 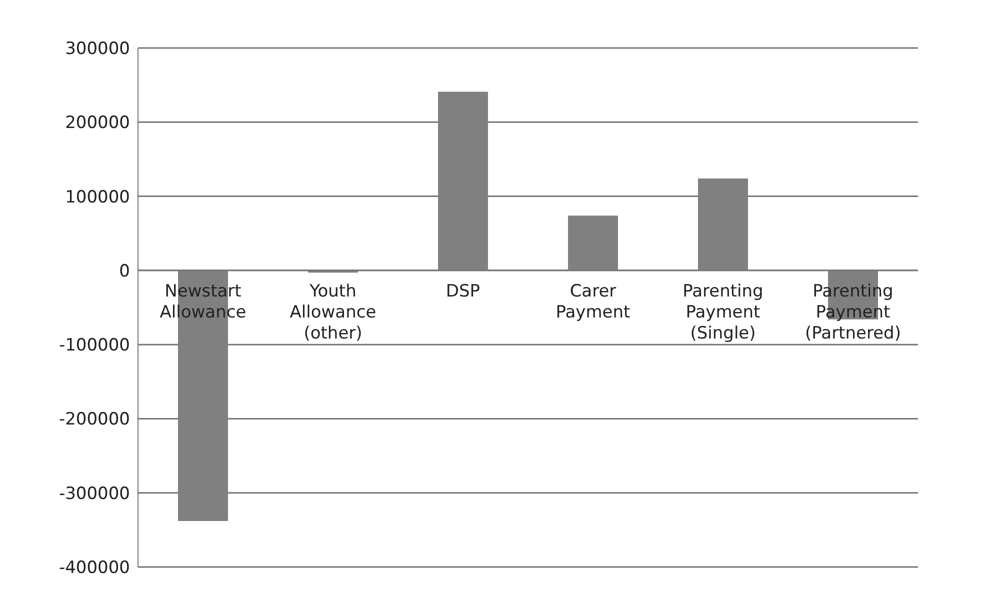 I want to click on x-tick-label: Carer Payment, so click(x=593, y=301).